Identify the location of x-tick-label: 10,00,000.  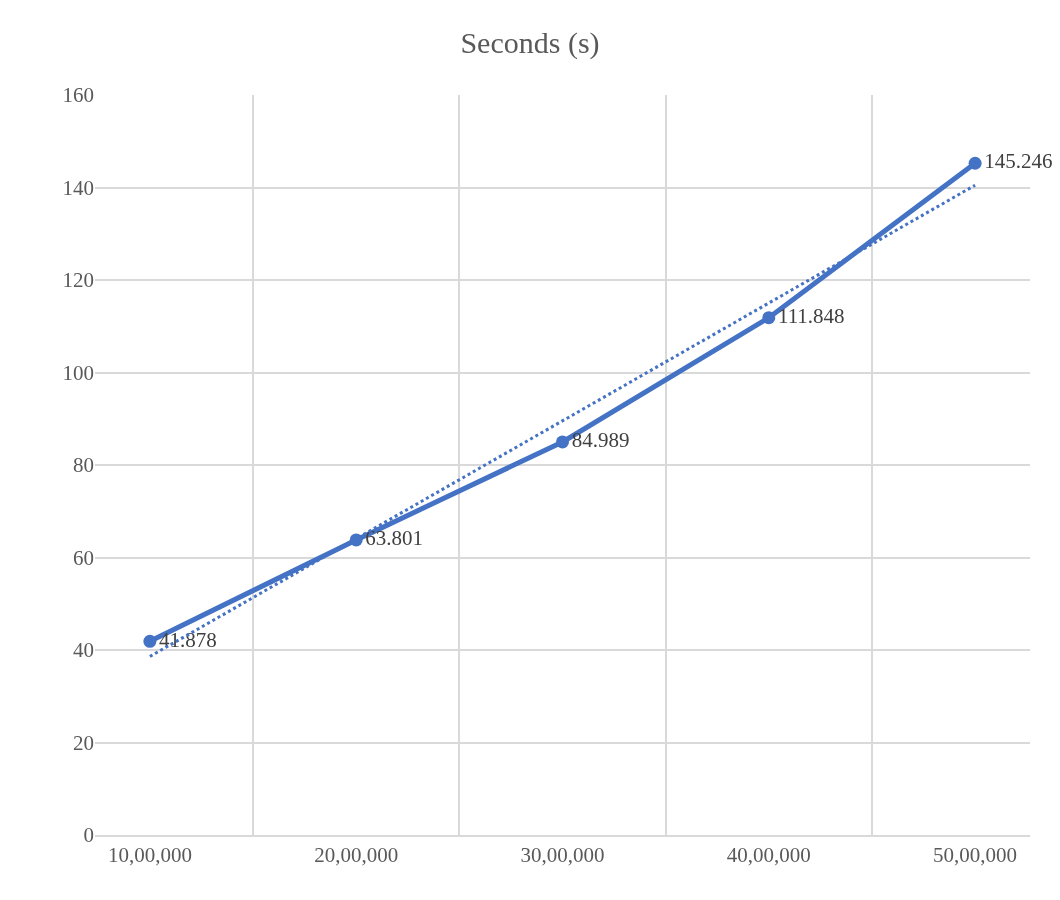
(149, 854).